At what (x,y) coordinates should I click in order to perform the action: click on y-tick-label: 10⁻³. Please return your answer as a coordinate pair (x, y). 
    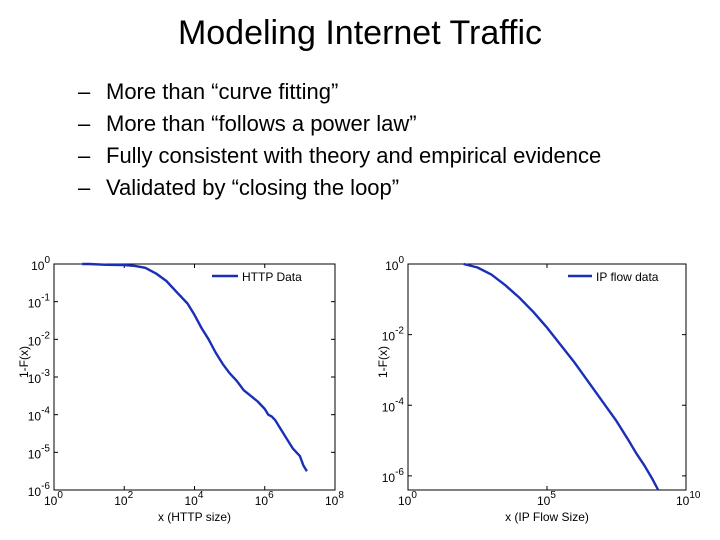
    Looking at the image, I should click on (39, 377).